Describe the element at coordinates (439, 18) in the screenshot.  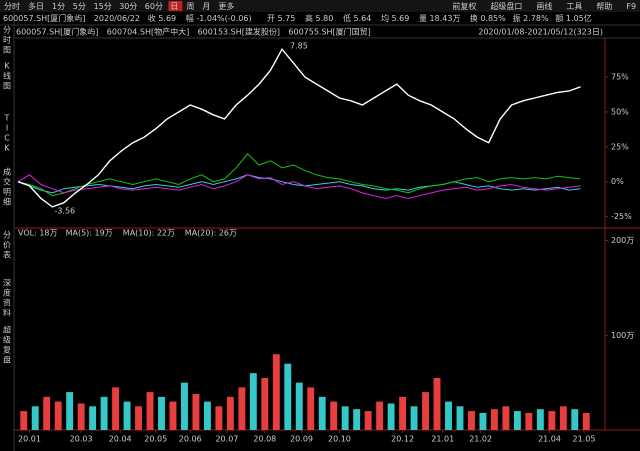
I see `quote-field: 量 18.43万` at that location.